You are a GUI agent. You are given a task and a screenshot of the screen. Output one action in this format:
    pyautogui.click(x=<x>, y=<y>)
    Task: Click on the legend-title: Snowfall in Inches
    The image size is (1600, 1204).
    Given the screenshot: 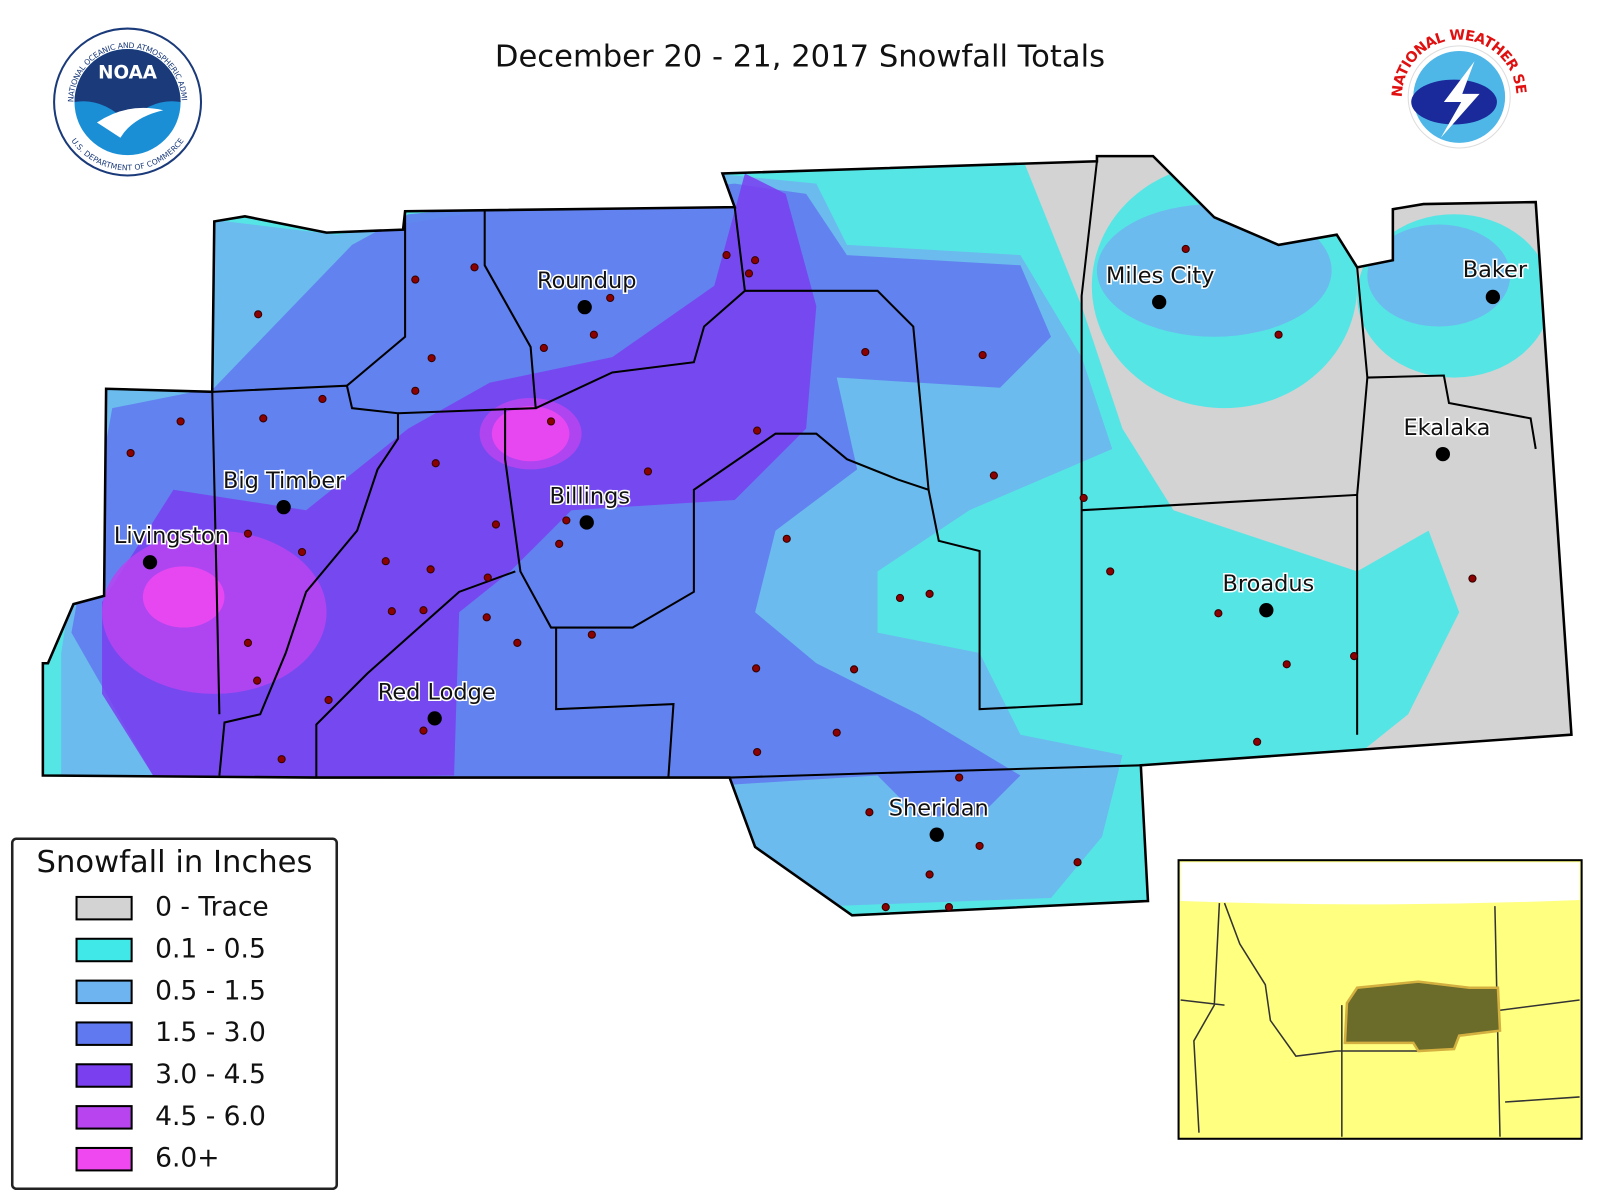 What is the action you would take?
    pyautogui.click(x=175, y=862)
    